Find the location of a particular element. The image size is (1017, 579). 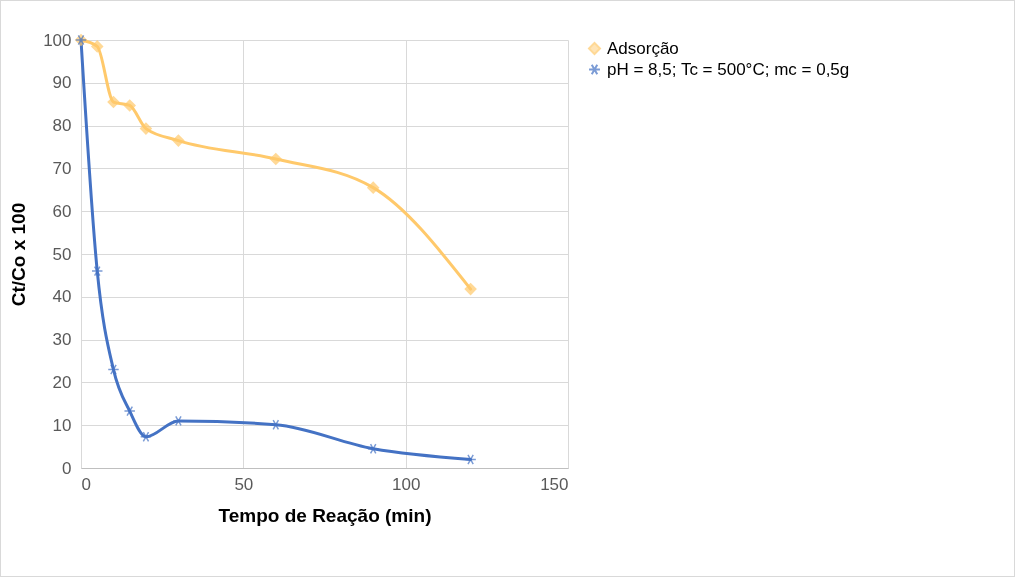

legend-label: Adsorção is located at coordinates (643, 48).